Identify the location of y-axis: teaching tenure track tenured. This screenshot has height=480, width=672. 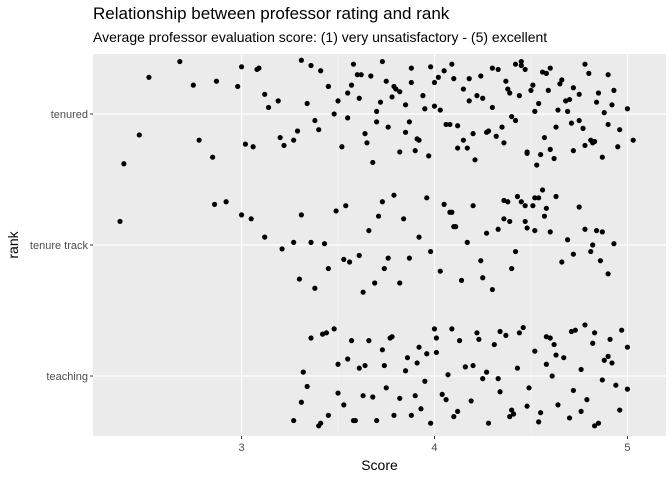
(61, 246).